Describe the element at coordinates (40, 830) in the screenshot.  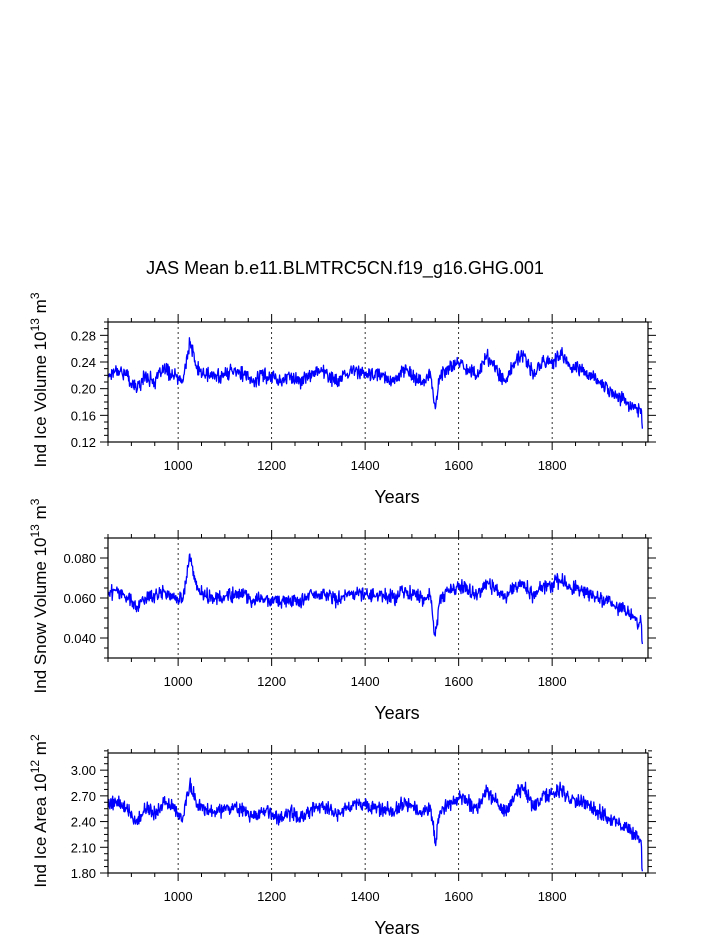
I see `y-axis-label-part: Ind Ice Area 10` at that location.